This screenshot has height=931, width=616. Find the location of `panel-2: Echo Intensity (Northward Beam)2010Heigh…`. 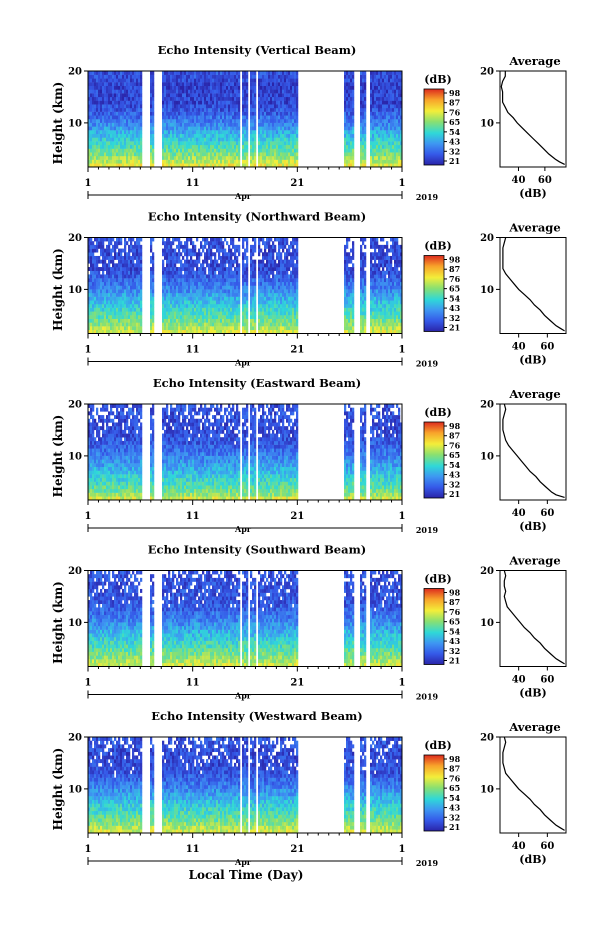

panel-2: Echo Intensity (Northward Beam)2010Heigh… is located at coordinates (309, 289).